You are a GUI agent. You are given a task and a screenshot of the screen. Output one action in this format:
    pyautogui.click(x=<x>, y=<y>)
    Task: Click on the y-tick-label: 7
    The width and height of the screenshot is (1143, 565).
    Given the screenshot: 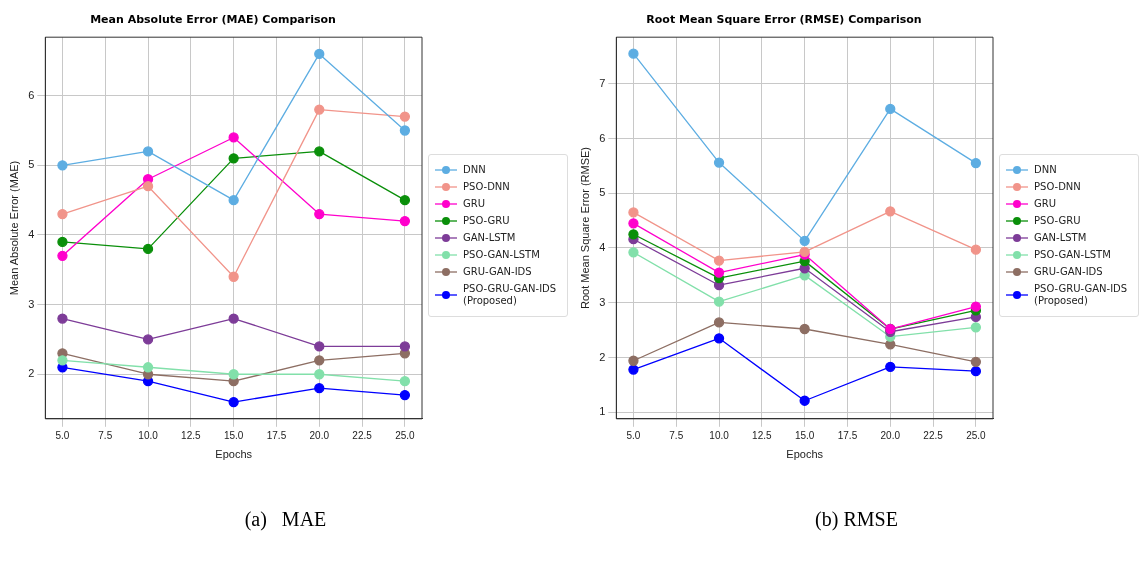 What is the action you would take?
    pyautogui.click(x=602, y=82)
    